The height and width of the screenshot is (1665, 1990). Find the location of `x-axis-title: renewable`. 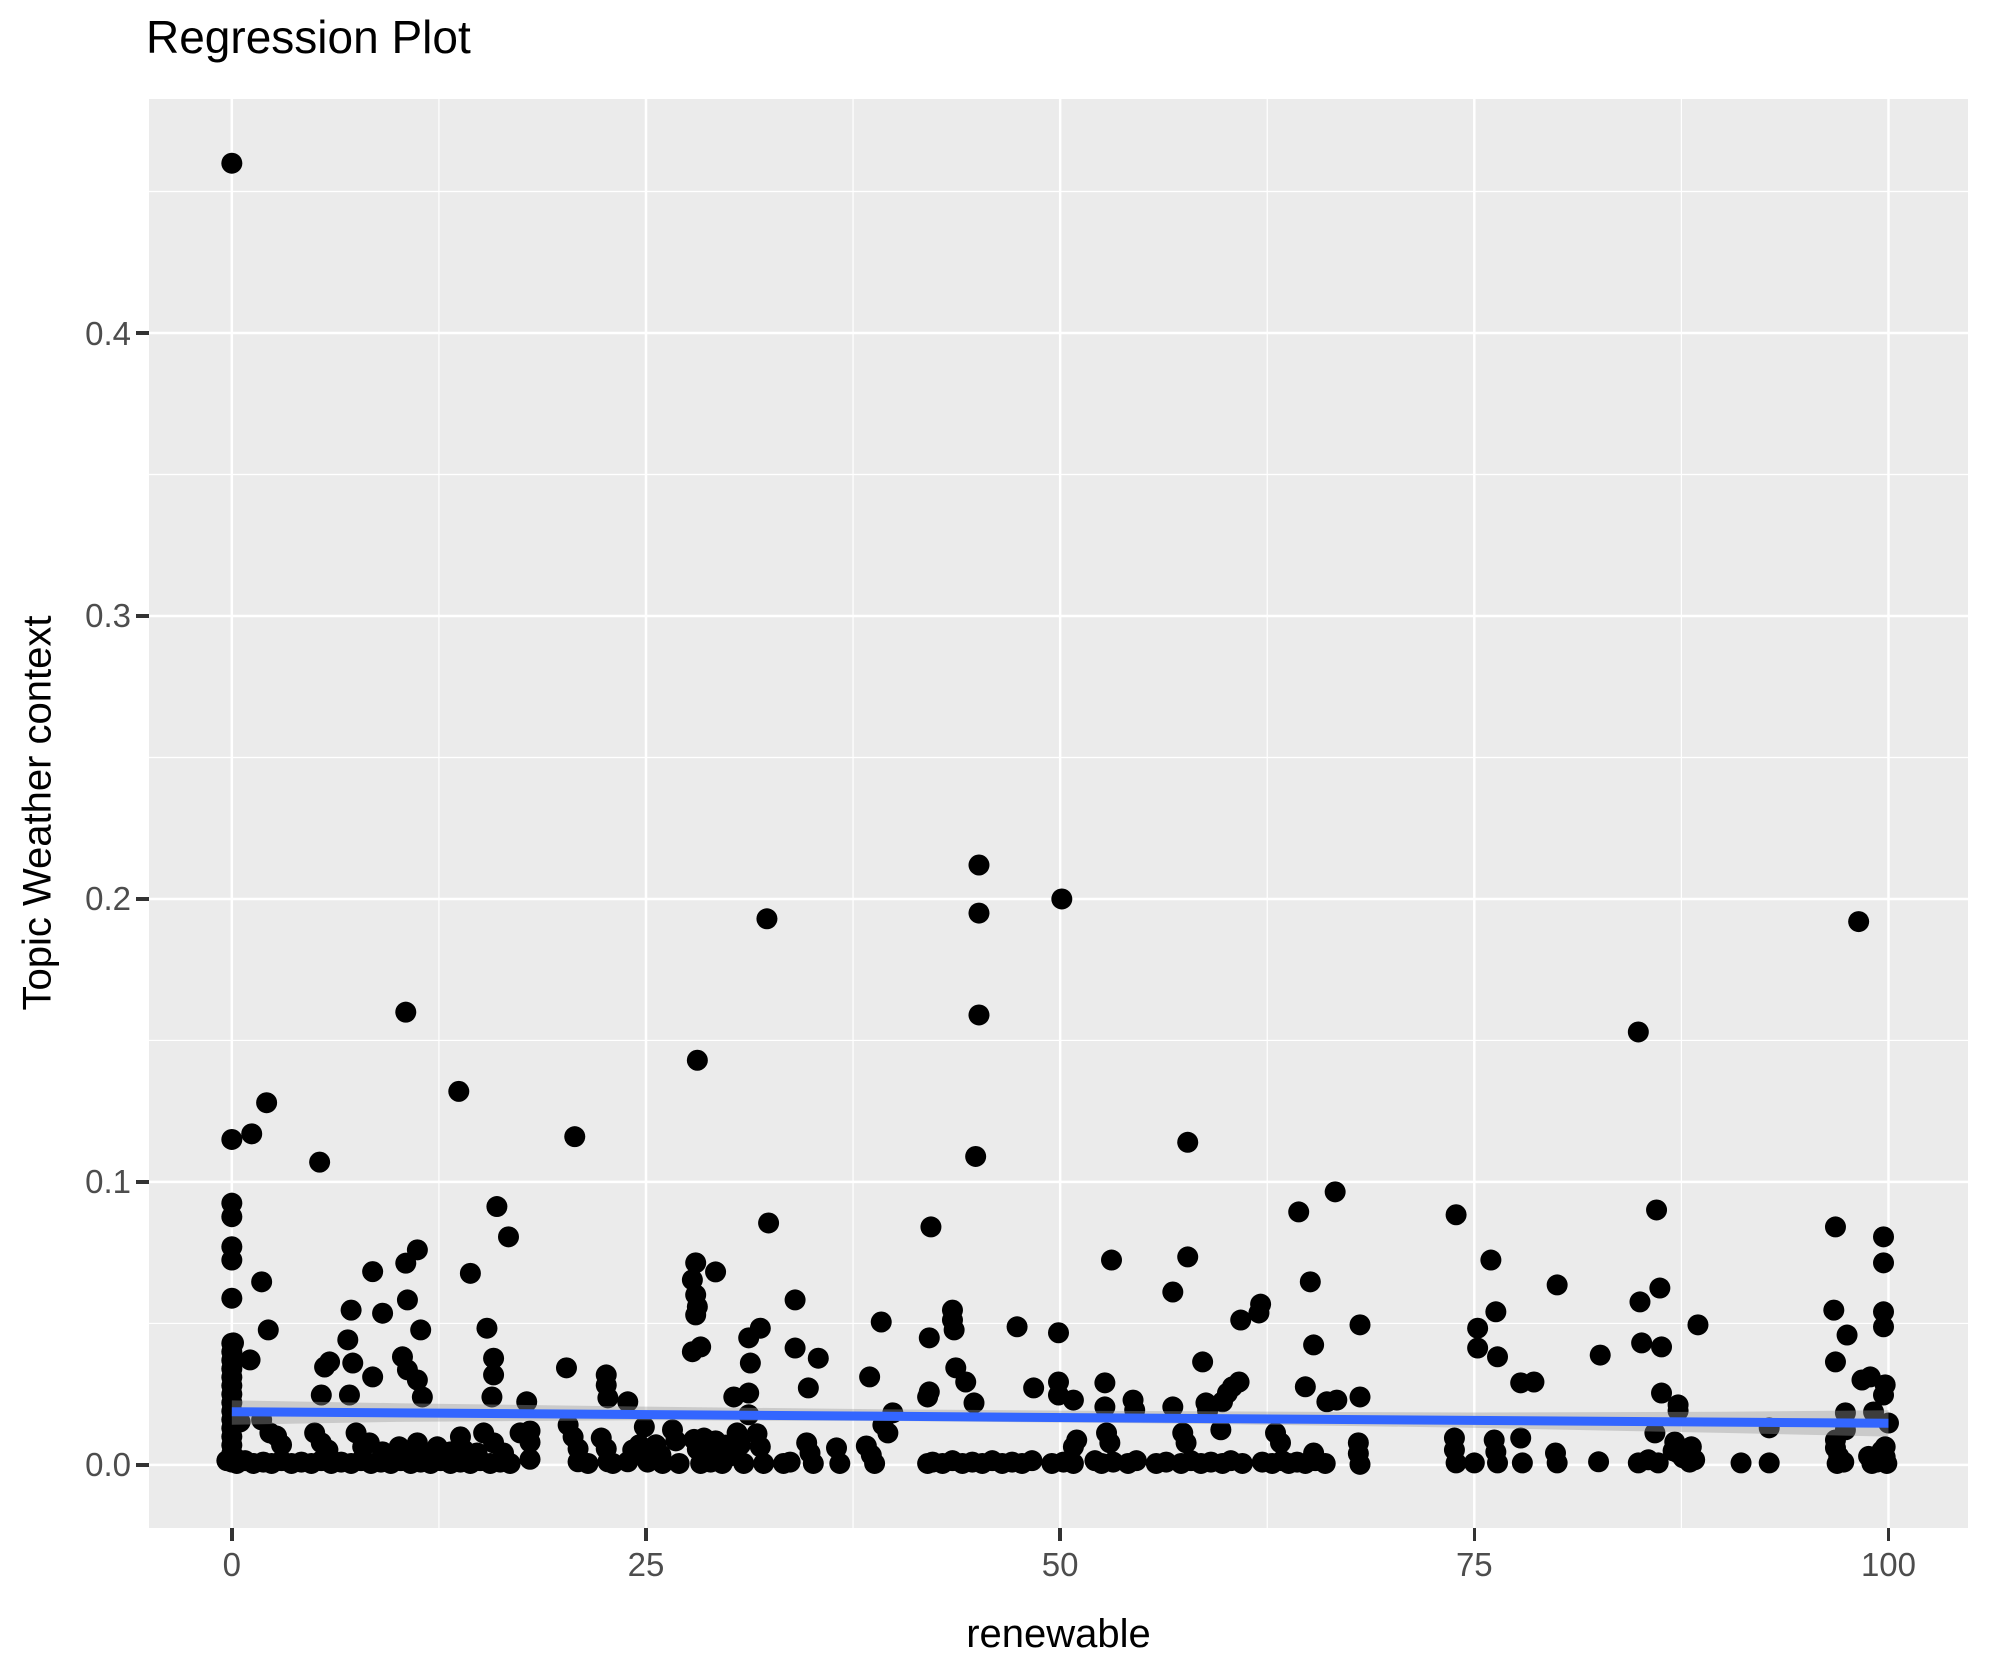

x-axis-title: renewable is located at coordinates (1058, 1634).